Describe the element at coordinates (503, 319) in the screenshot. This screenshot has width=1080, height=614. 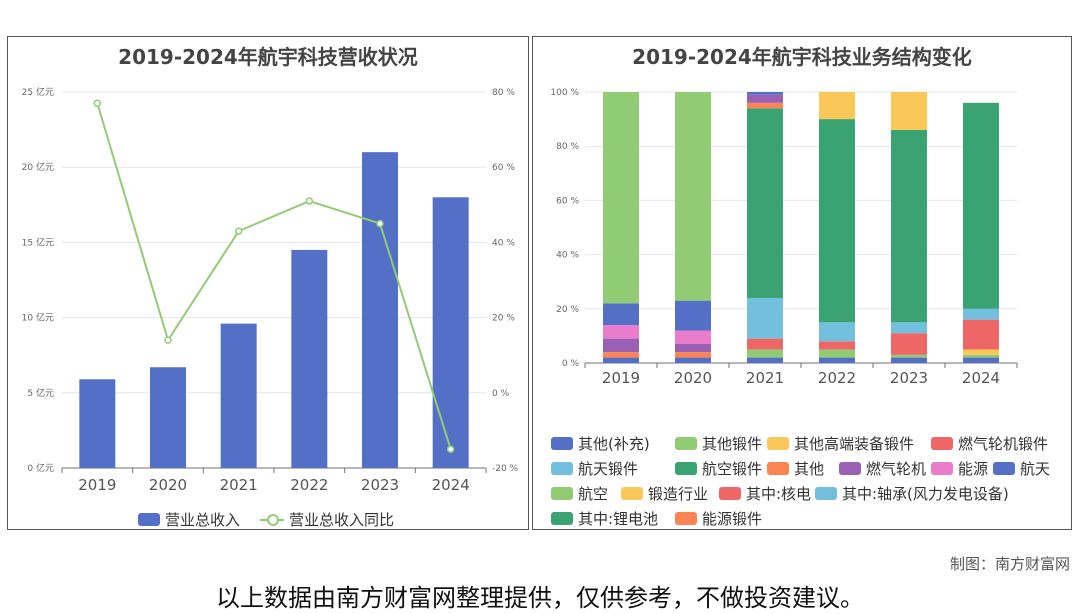
I see `y2-tick-label: 20 %` at that location.